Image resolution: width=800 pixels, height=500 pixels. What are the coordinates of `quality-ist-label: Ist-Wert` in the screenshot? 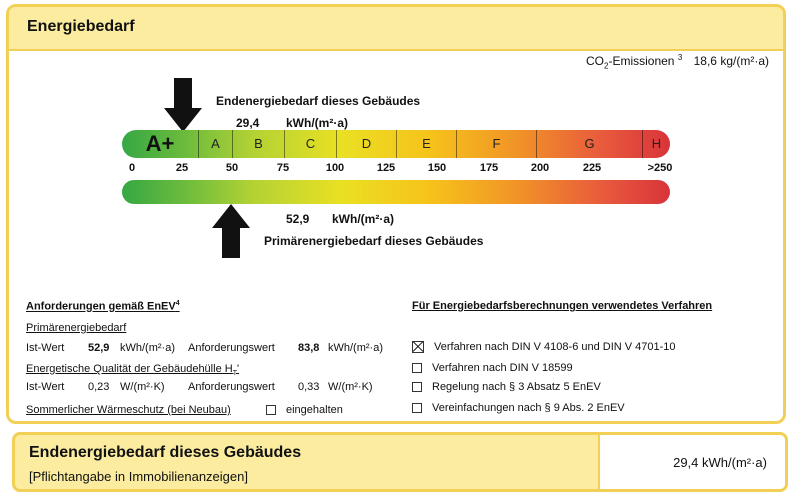 It's located at (45, 387).